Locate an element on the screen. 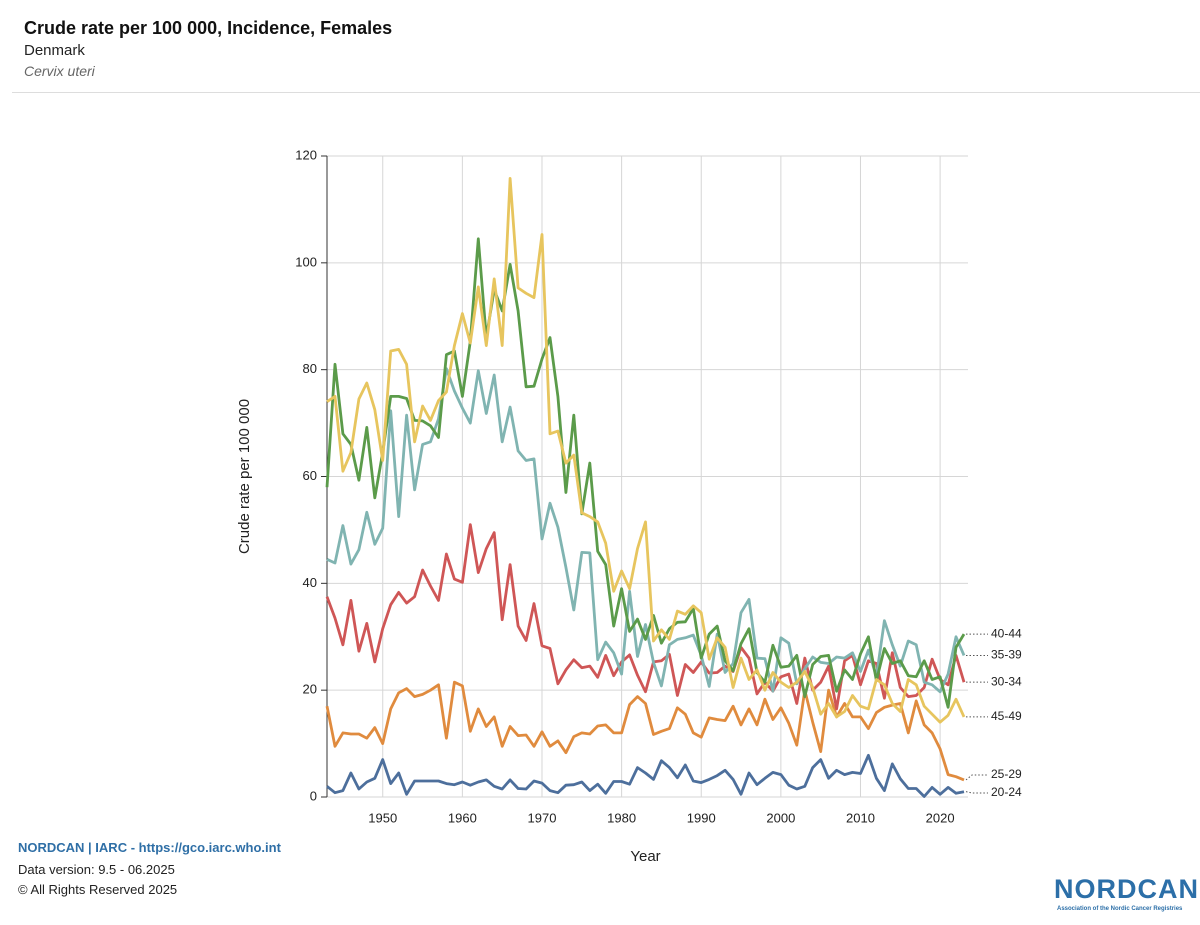 The image size is (1200, 925). y-tick-label: 80 is located at coordinates (310, 368).